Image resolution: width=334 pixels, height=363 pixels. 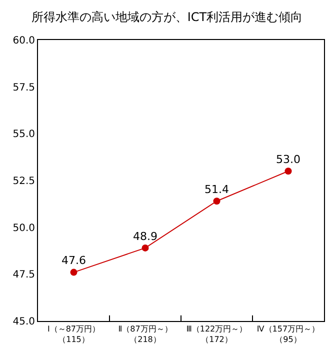 What do you see at coordinates (167, 17) in the screenshot?
I see `chart-title: 所得水準の高い地域の方が、ICT利活用が進む傾向` at bounding box center [167, 17].